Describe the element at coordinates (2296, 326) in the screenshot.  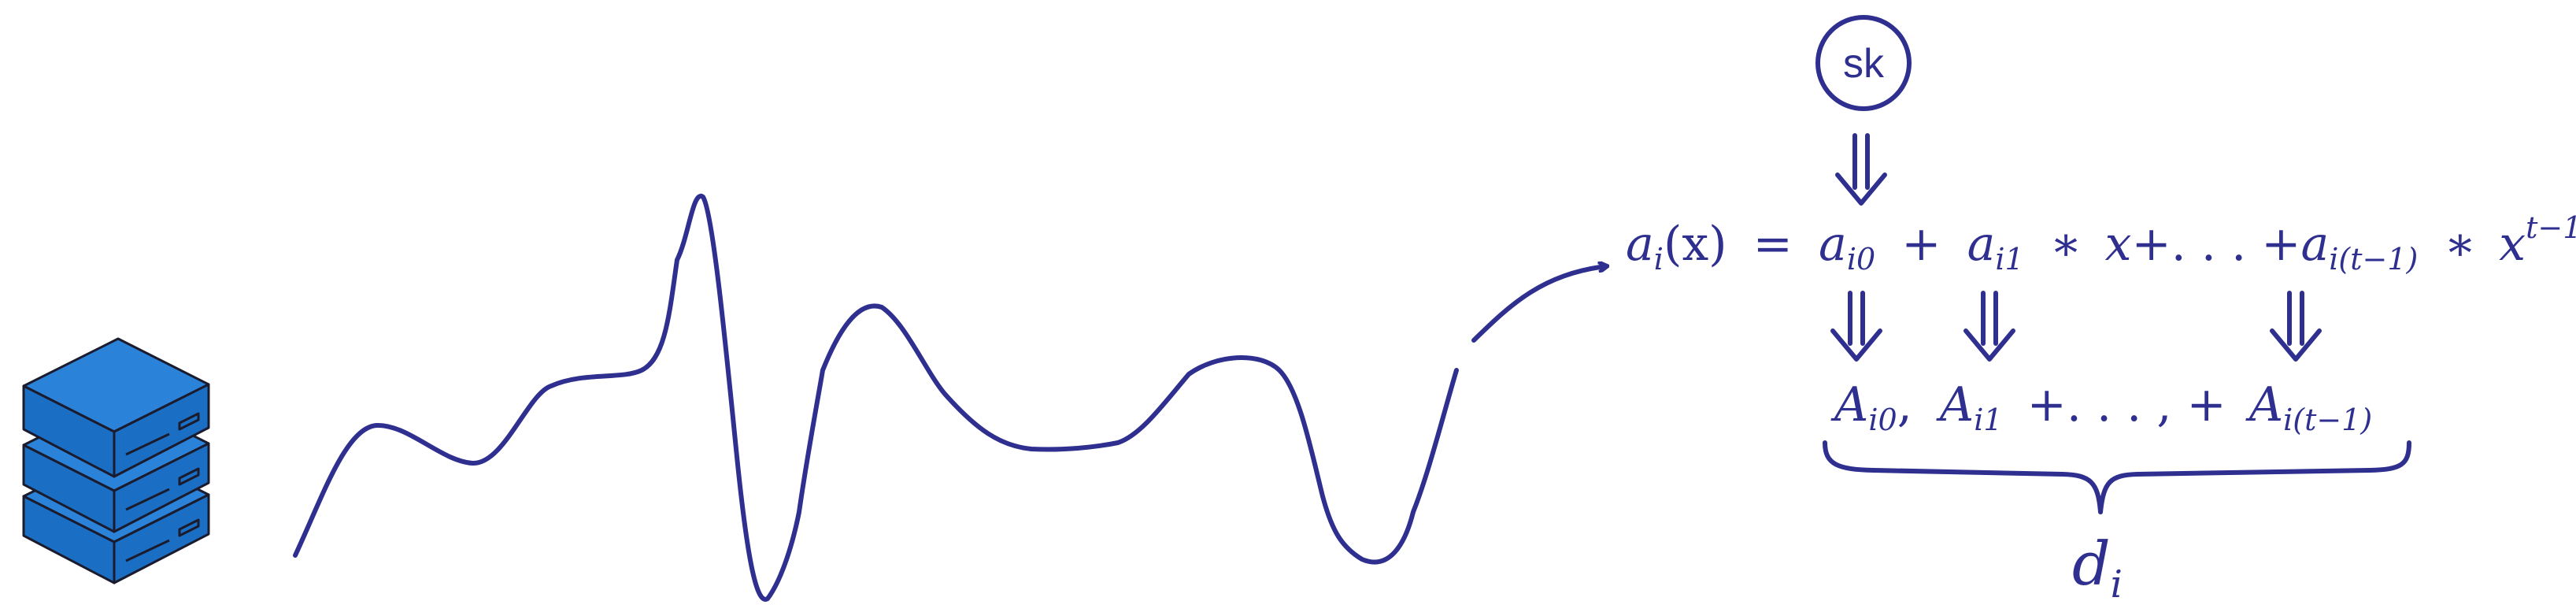
I see `double-arrow-at` at that location.